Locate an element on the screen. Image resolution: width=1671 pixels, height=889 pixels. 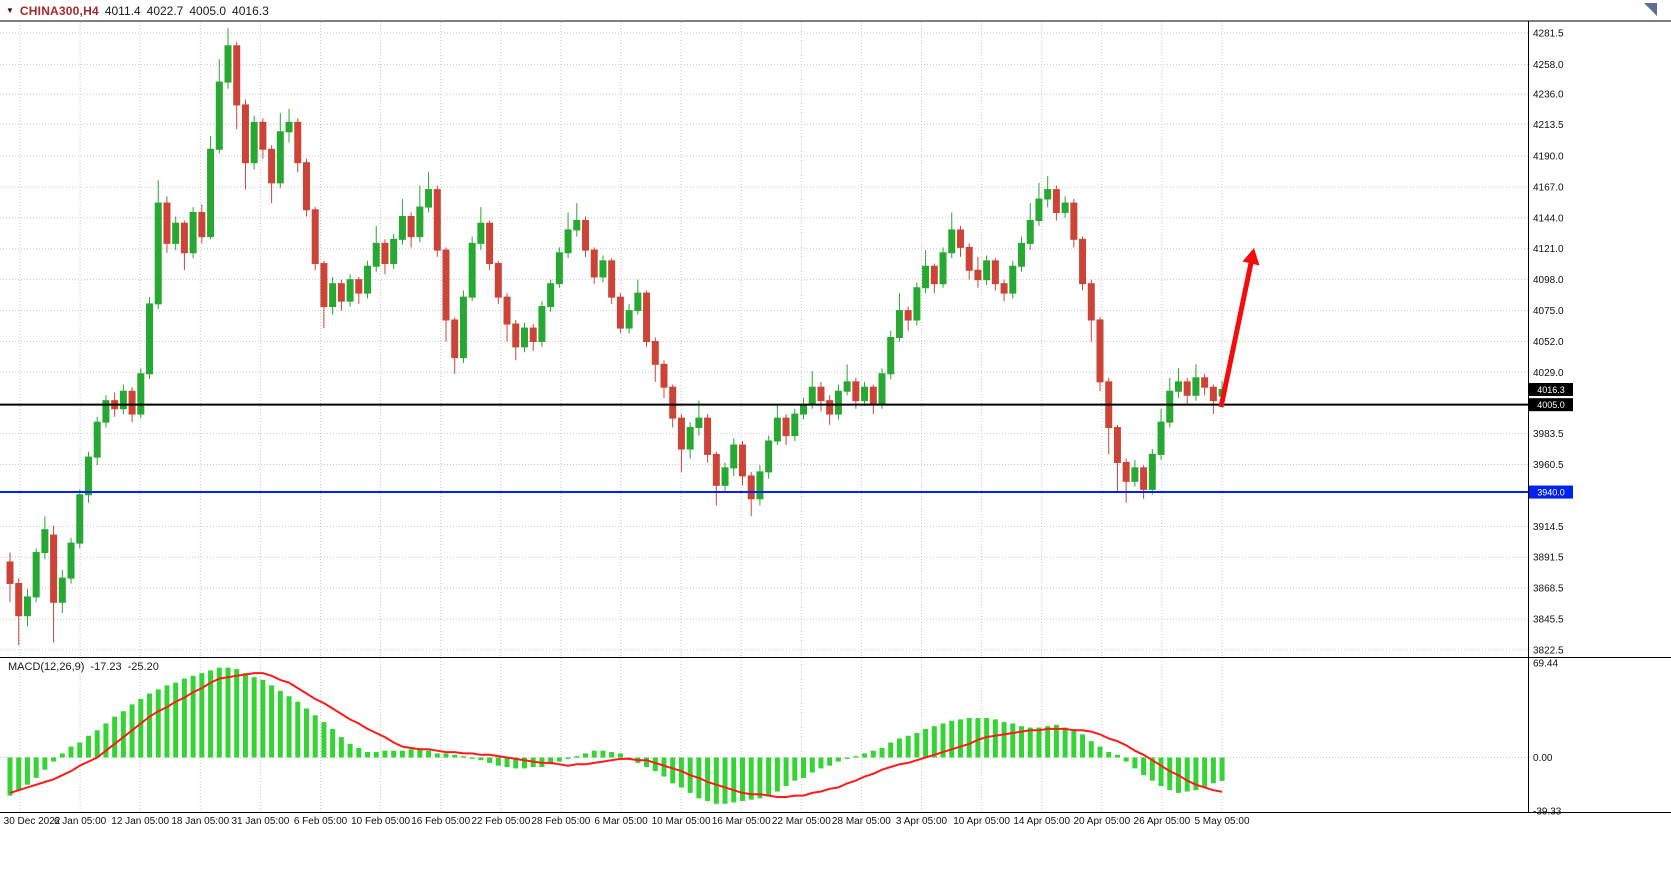
scroll-to-end-icon is located at coordinates (1650, 9).